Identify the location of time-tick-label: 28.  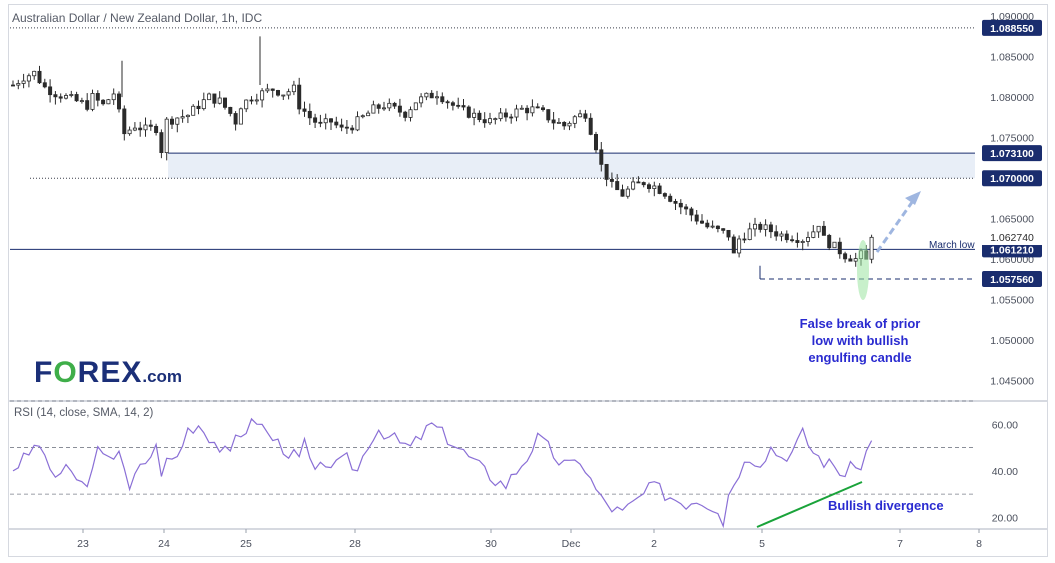
(355, 544).